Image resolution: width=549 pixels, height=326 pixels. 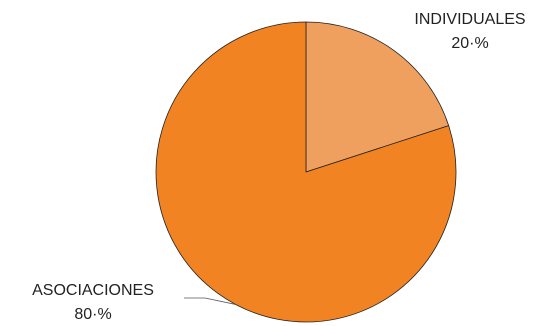 I want to click on slice-label-individuales: INDIVIDUALES, so click(x=469, y=19).